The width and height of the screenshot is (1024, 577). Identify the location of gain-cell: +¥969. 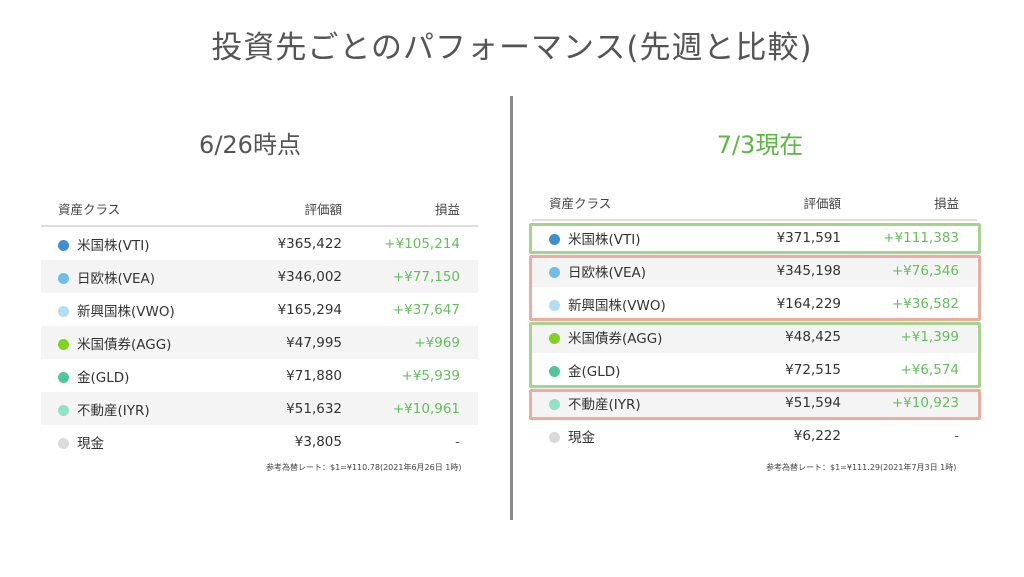
(410, 342).